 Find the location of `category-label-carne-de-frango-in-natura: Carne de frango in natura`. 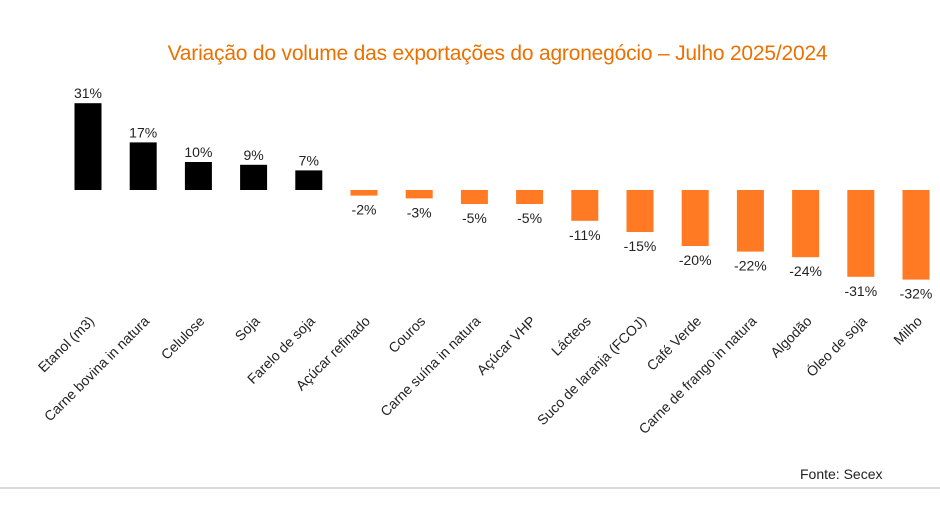

category-label-carne-de-frango-in-natura: Carne de frango in natura is located at coordinates (697, 375).